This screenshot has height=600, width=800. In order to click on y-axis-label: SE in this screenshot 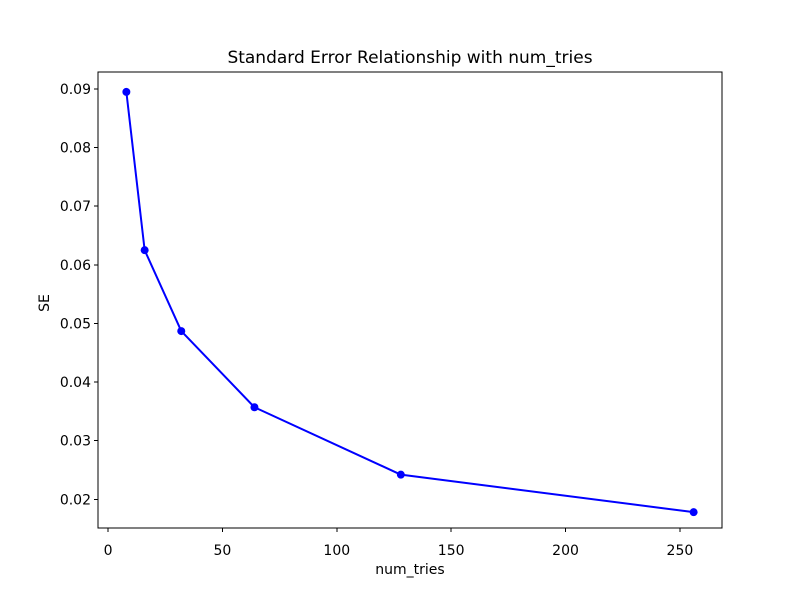, I will do `click(45, 303)`.